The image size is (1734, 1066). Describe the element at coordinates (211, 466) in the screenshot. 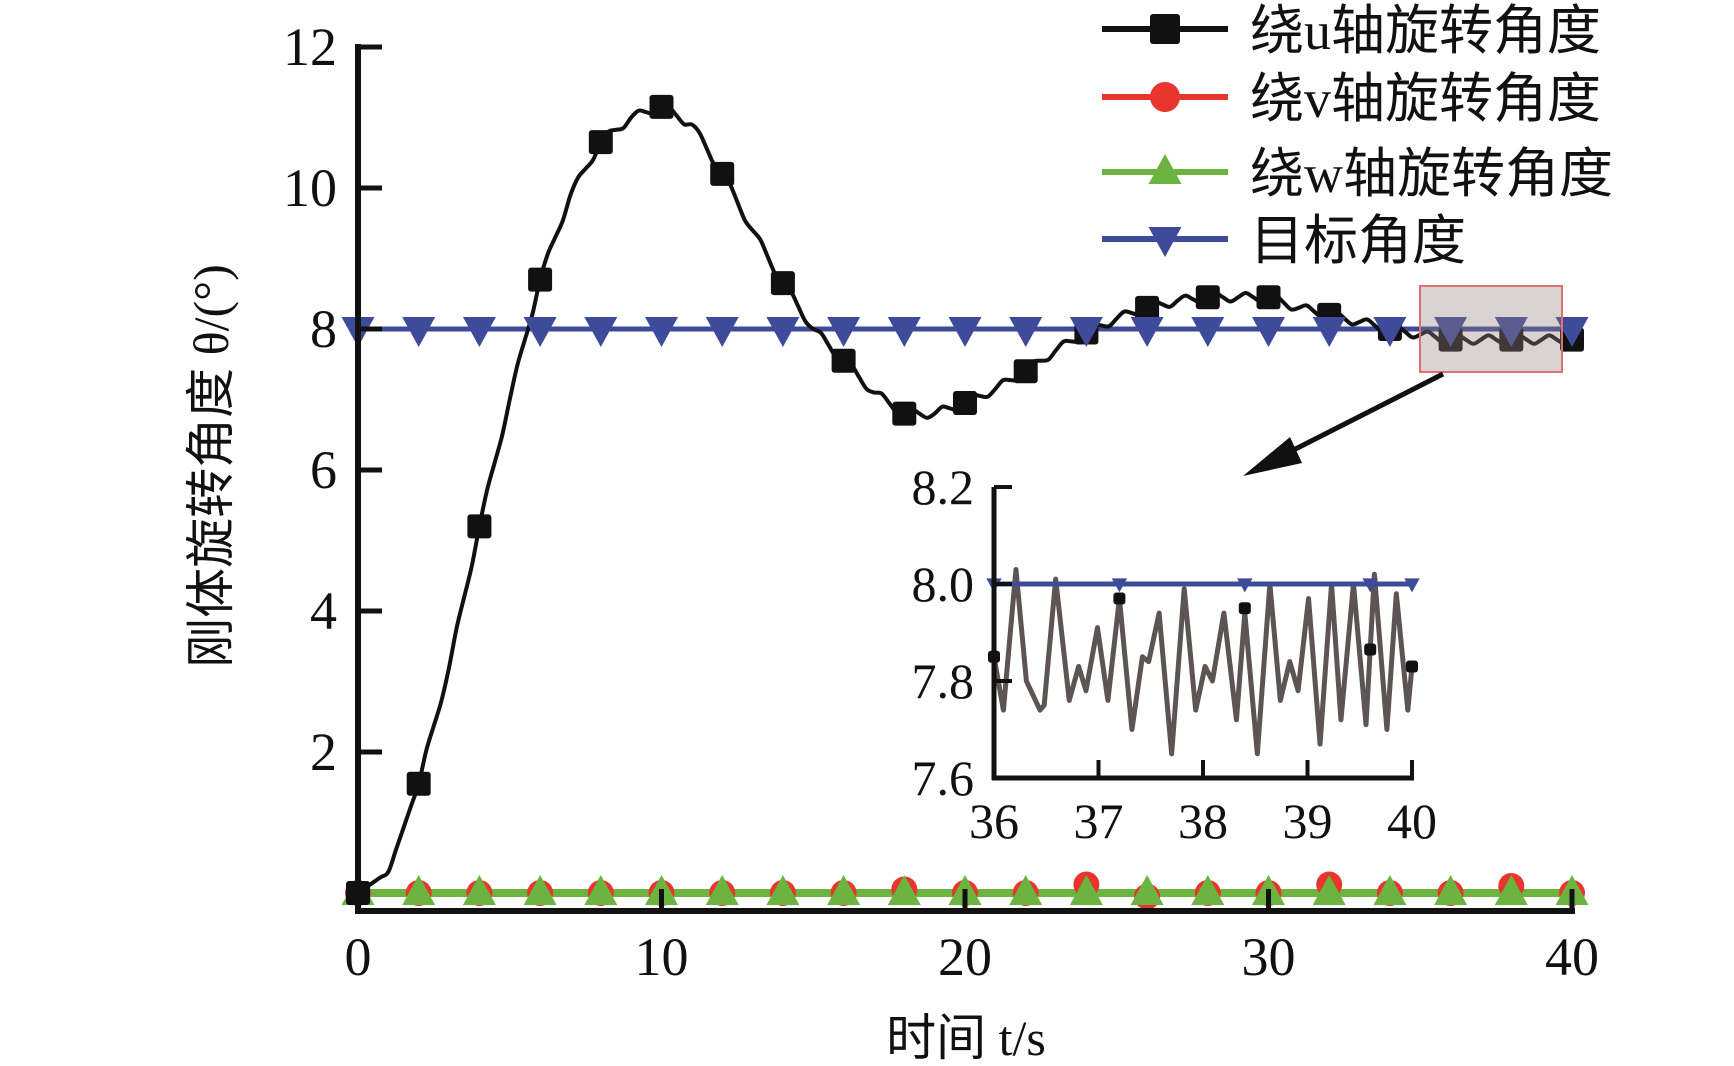

I see `y-axis-label: 刚体旋转角度 θ/(°)` at that location.